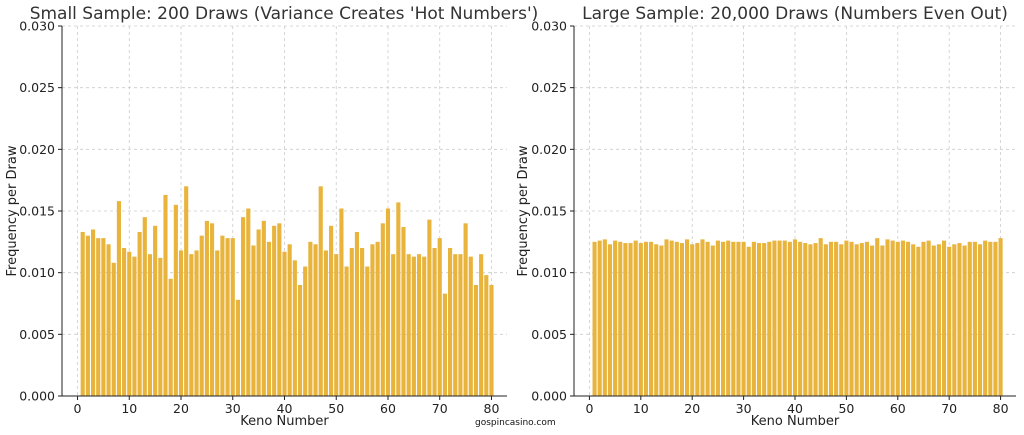  What do you see at coordinates (233, 408) in the screenshot?
I see `x-tick-label: 30` at bounding box center [233, 408].